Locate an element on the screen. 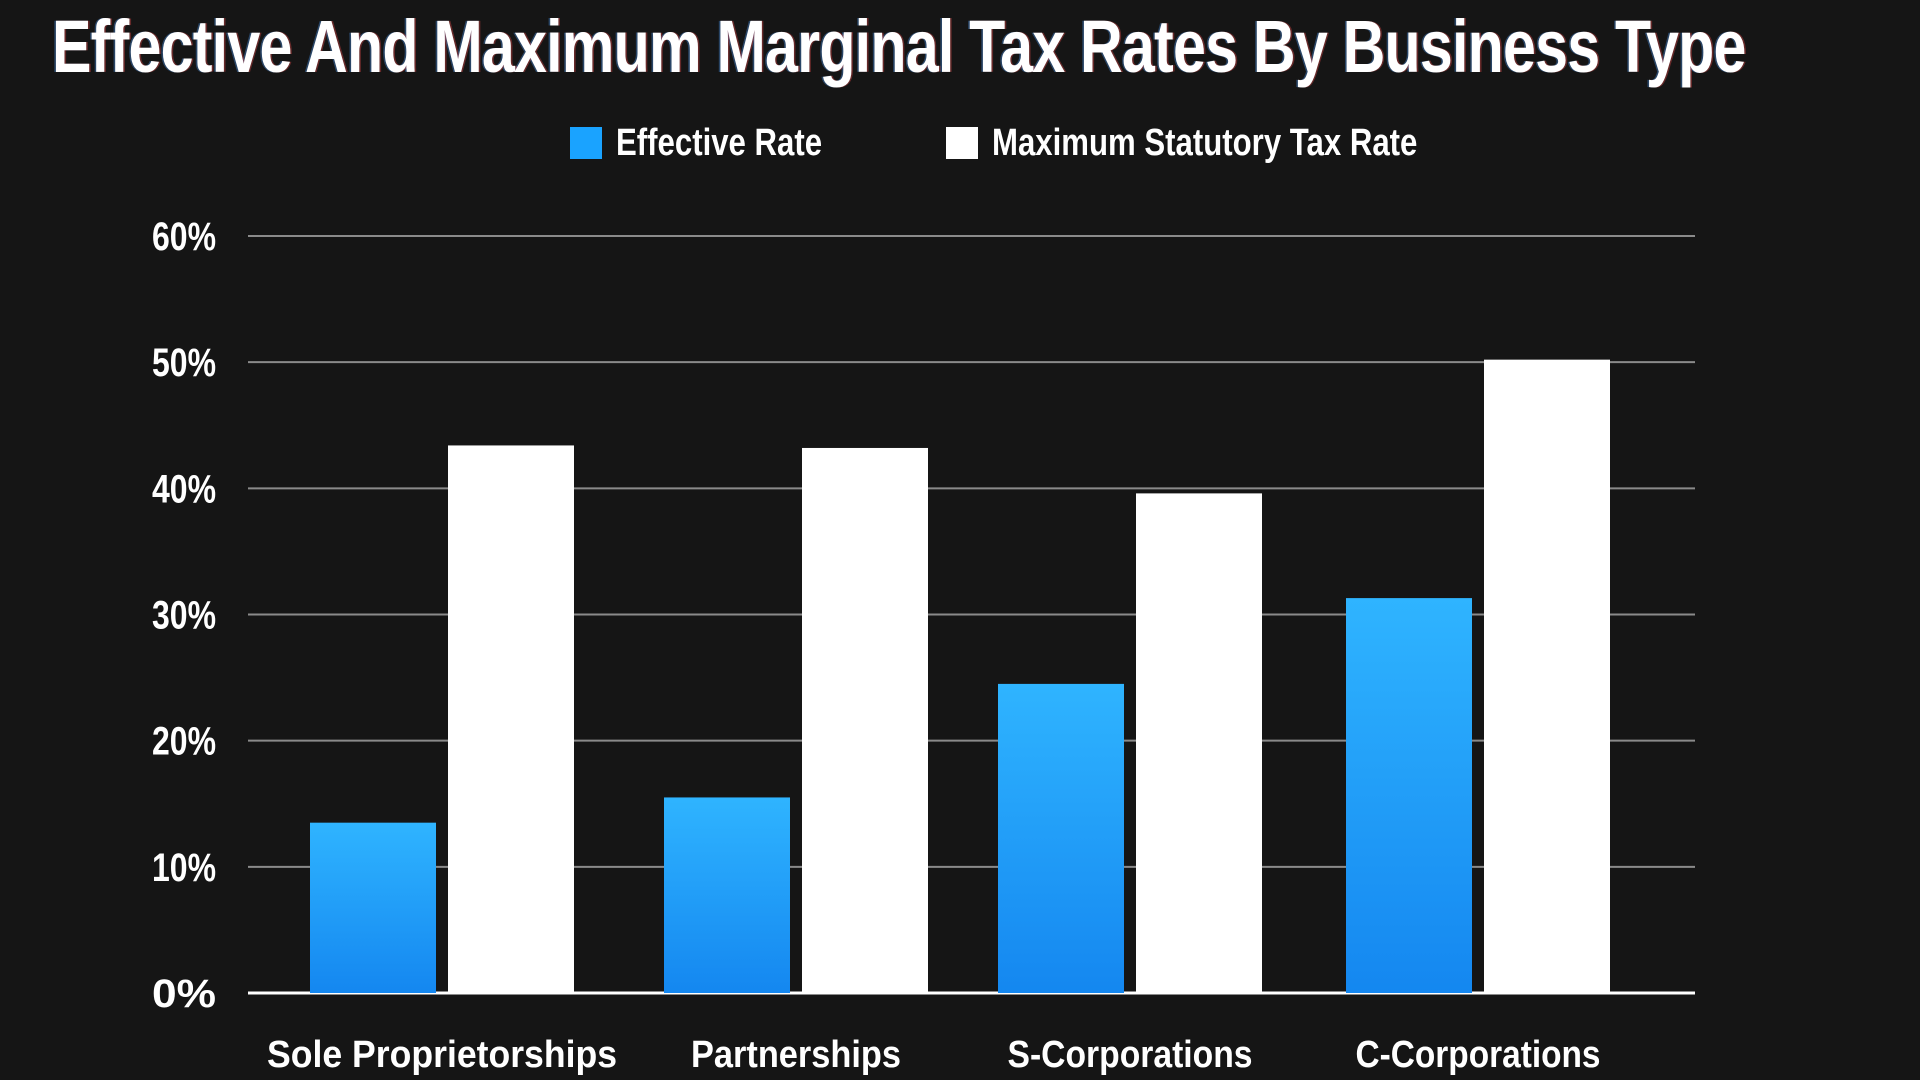 The image size is (1920, 1080). legend-item-maximum-rate: Maximum Statutory Tax Rate is located at coordinates (1228, 143).